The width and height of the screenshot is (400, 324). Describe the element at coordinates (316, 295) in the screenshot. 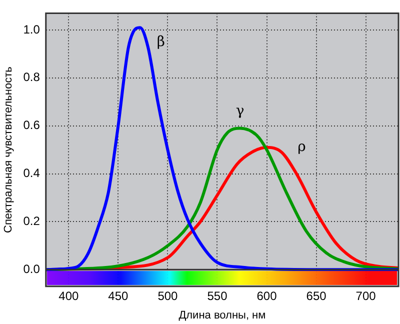

I see `x-tick-label: 650` at that location.